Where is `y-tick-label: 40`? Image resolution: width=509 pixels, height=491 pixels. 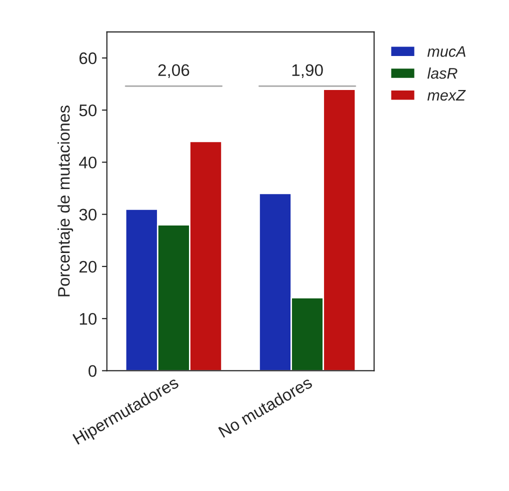 y-tick-label: 40 is located at coordinates (88, 162).